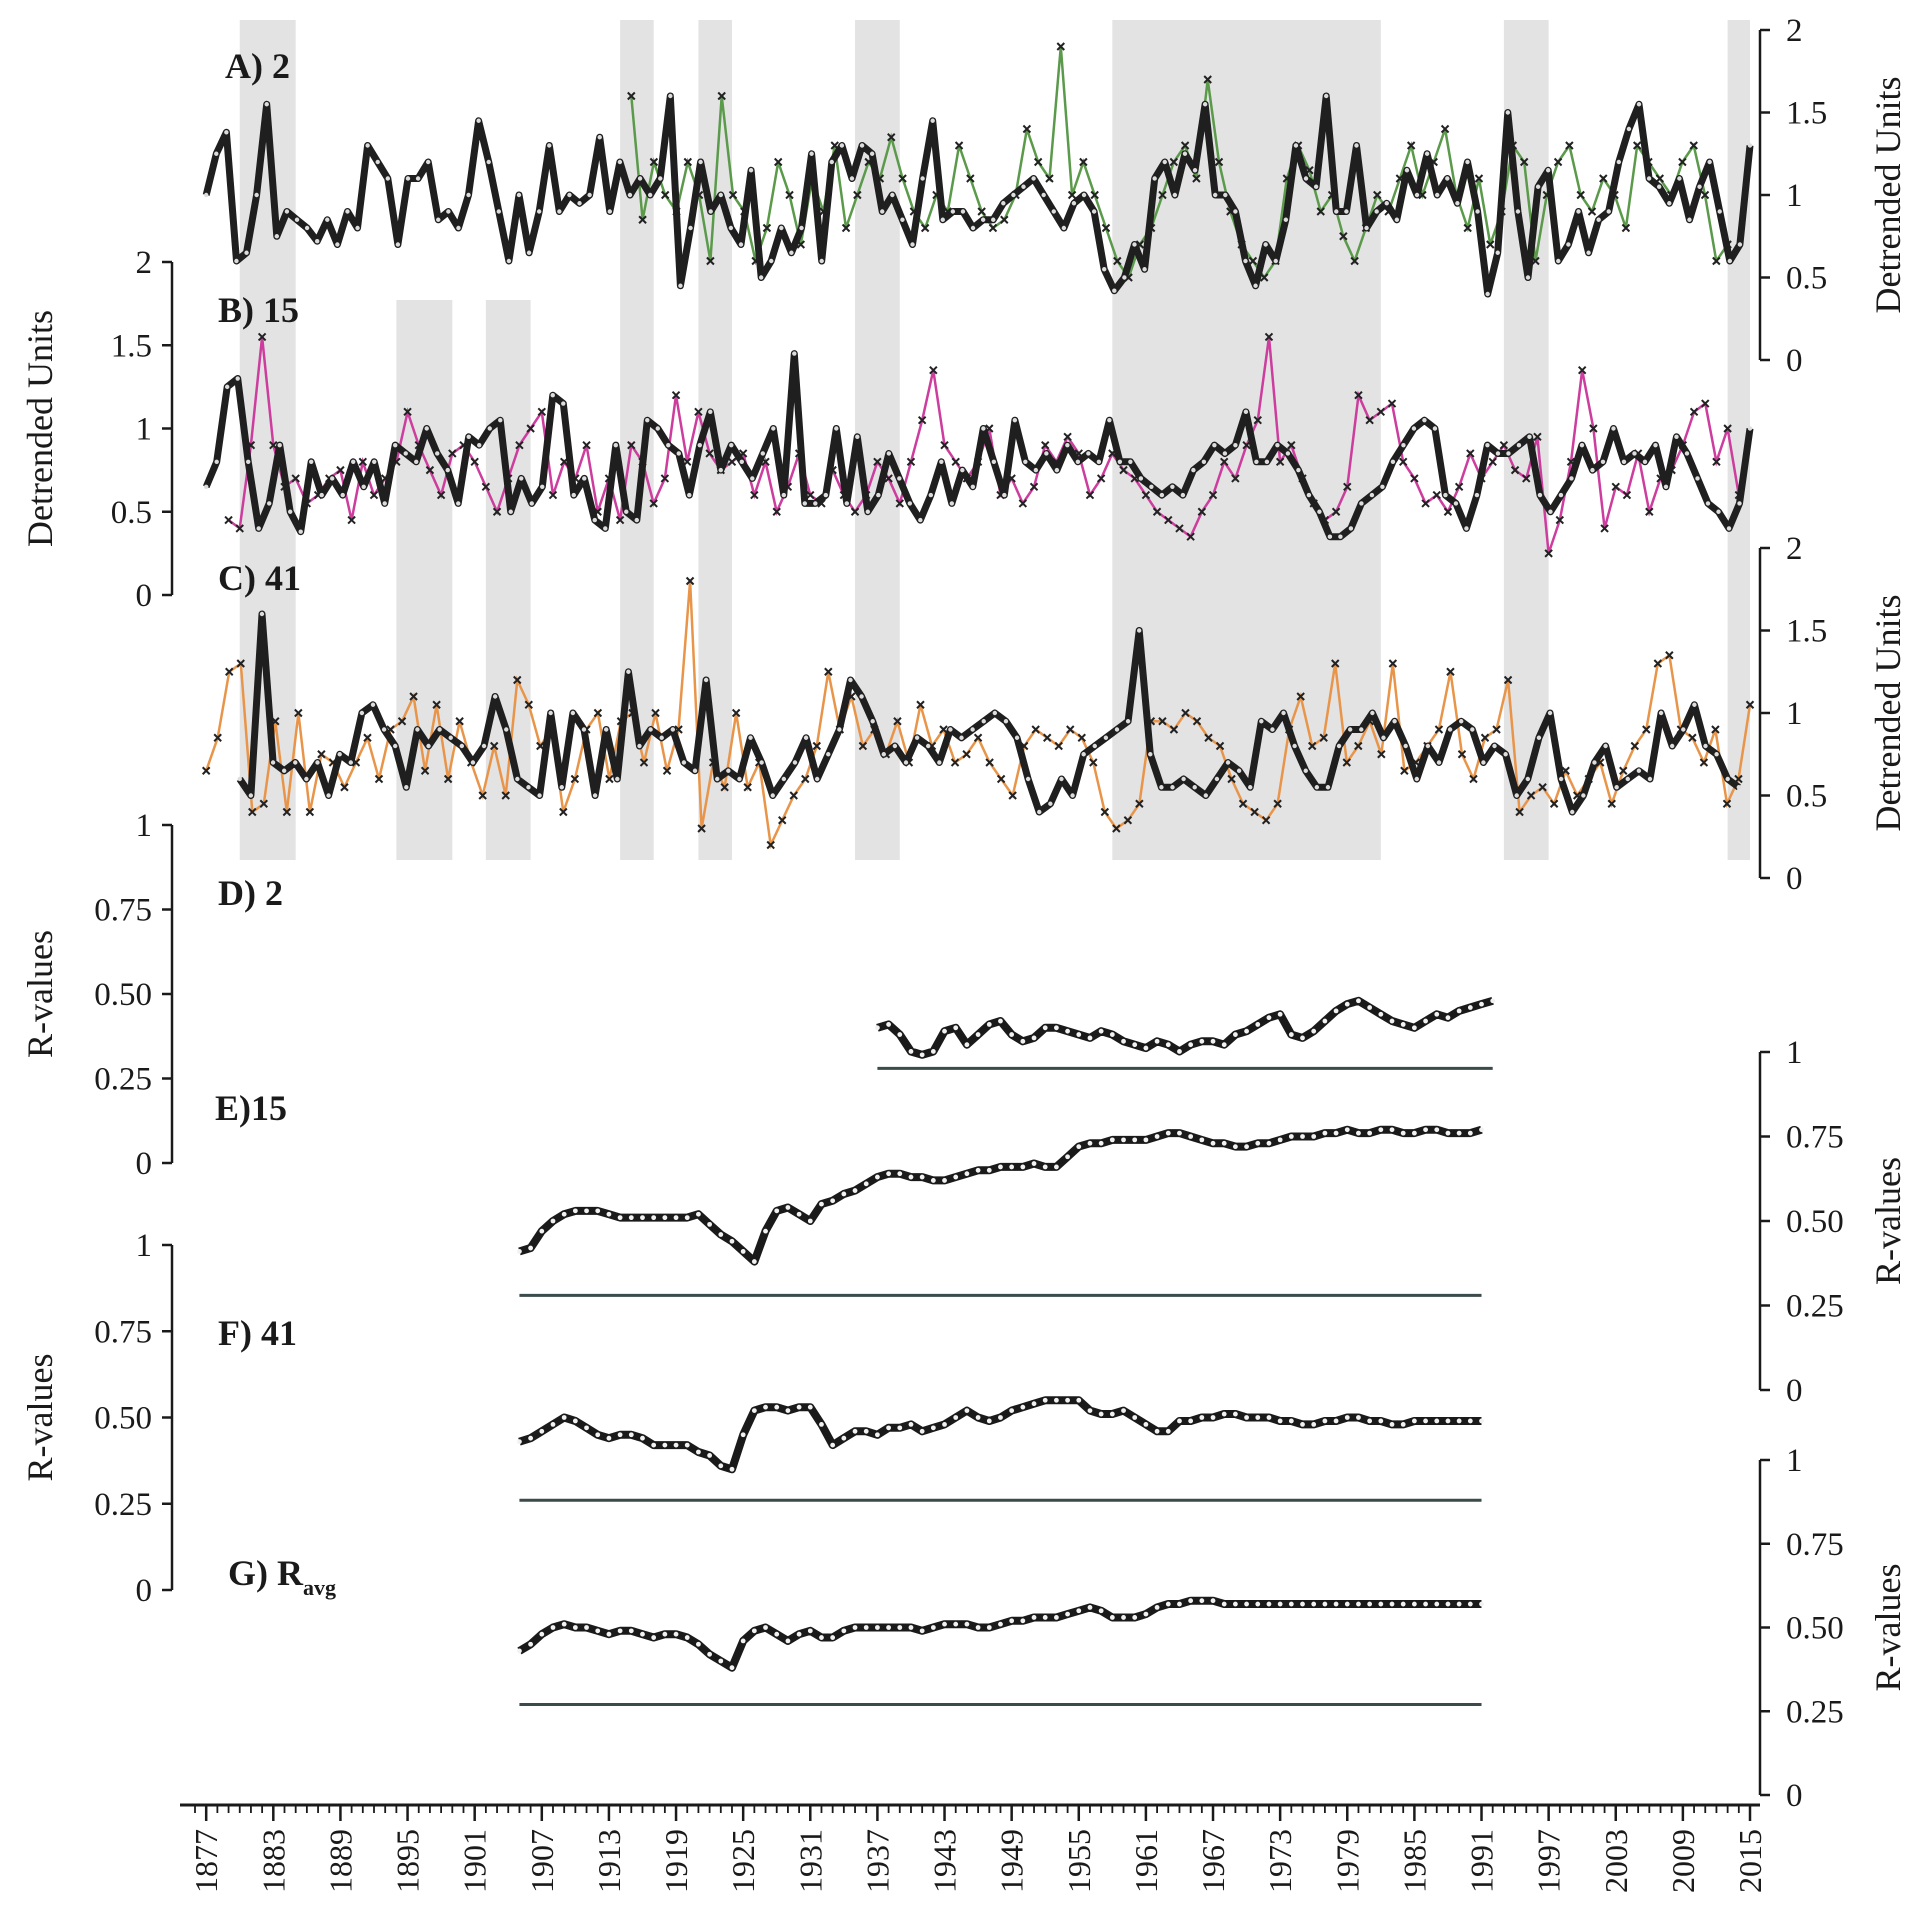 The width and height of the screenshot is (1919, 1919). I want to click on panel-label: G) Ravg, so click(282, 1576).